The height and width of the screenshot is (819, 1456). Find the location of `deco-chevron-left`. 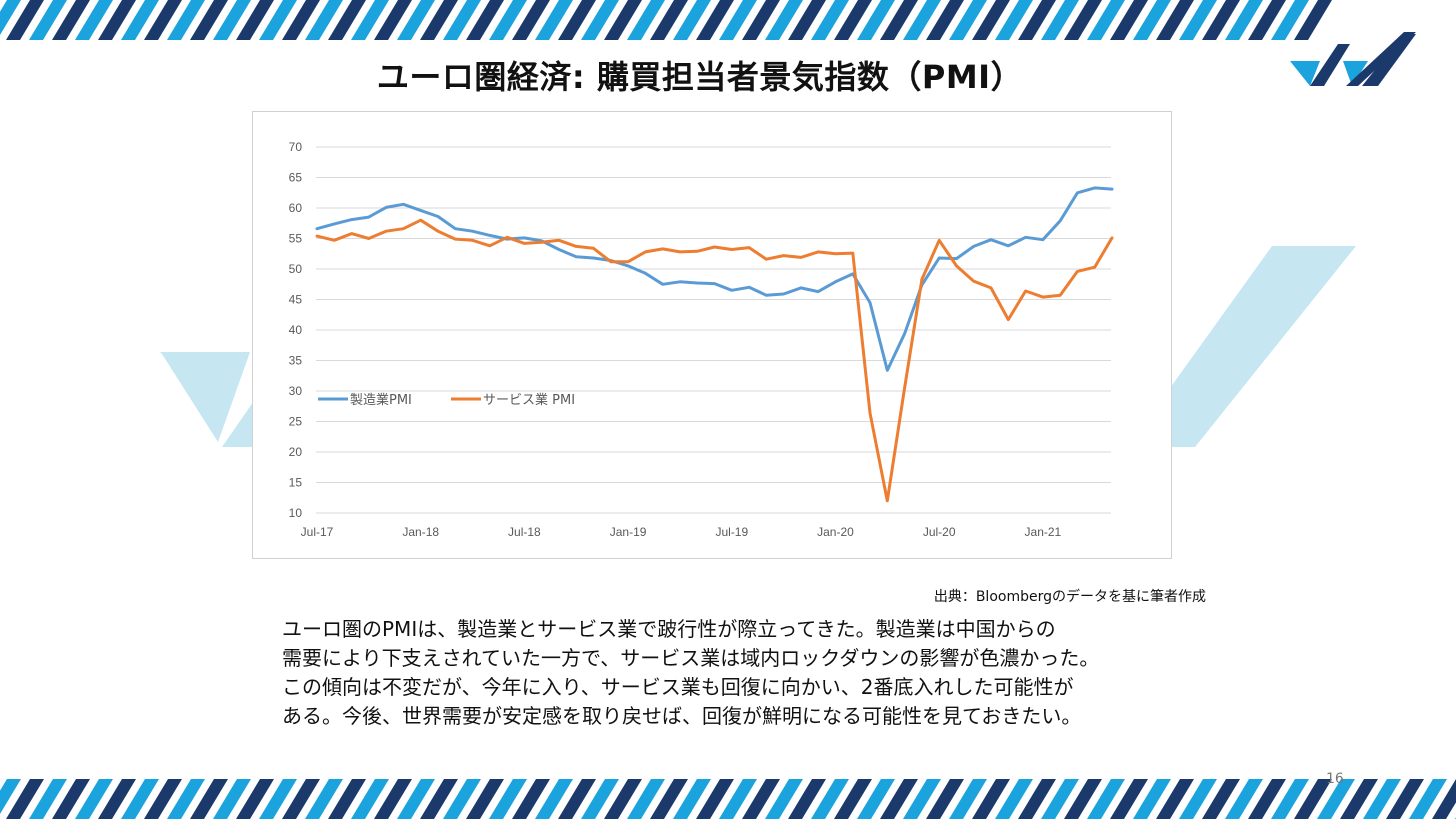

deco-chevron-left is located at coordinates (205, 397).